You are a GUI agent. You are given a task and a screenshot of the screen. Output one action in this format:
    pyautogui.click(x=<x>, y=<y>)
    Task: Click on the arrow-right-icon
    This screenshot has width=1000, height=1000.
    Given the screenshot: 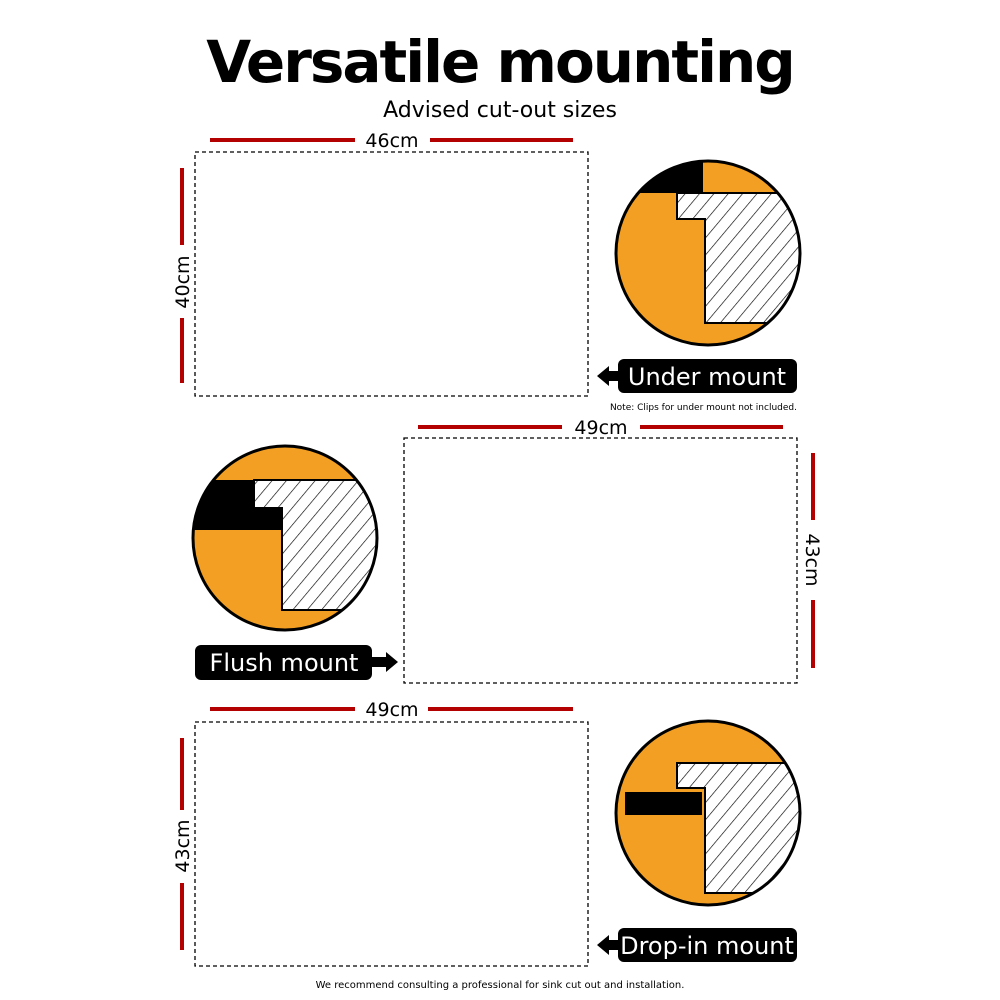 What is the action you would take?
    pyautogui.click(x=385, y=662)
    